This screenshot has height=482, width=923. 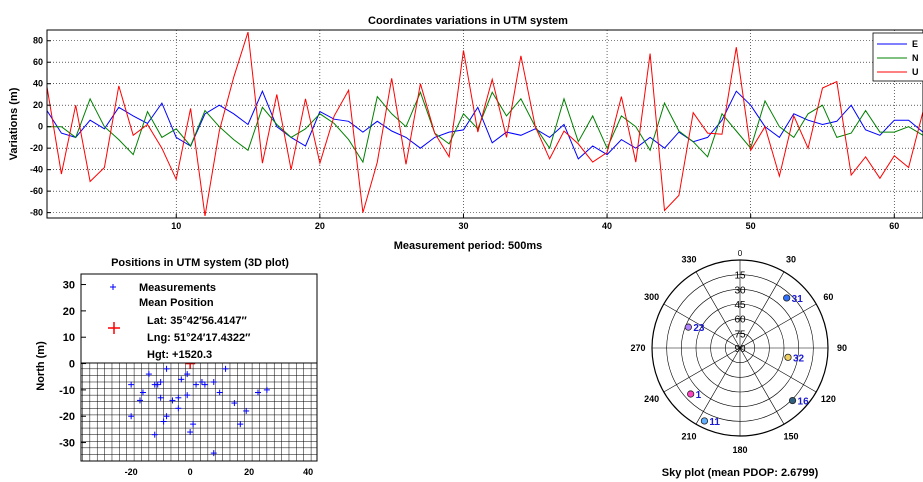 I want to click on line-chart-legend: ENU, so click(x=897, y=57).